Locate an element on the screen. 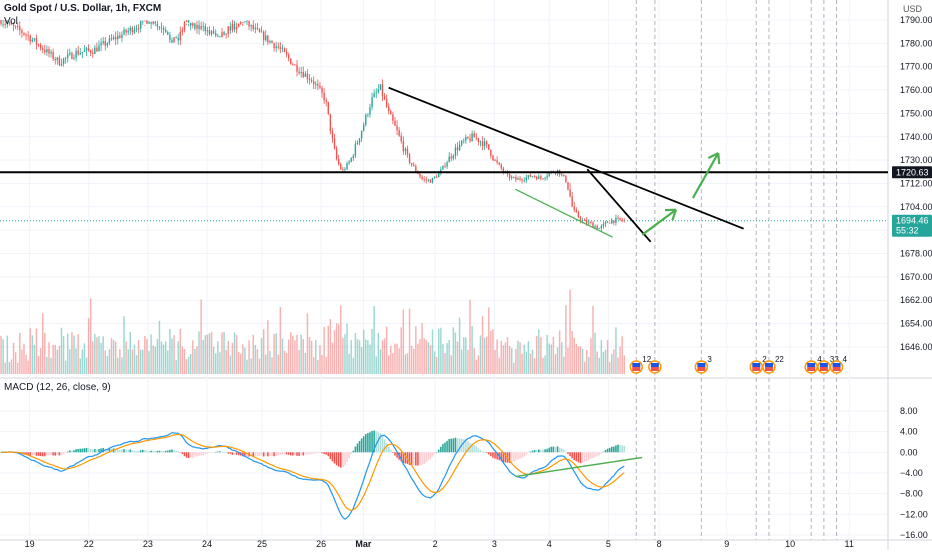 This screenshot has height=555, width=932. candle is located at coordinates (565, 179).